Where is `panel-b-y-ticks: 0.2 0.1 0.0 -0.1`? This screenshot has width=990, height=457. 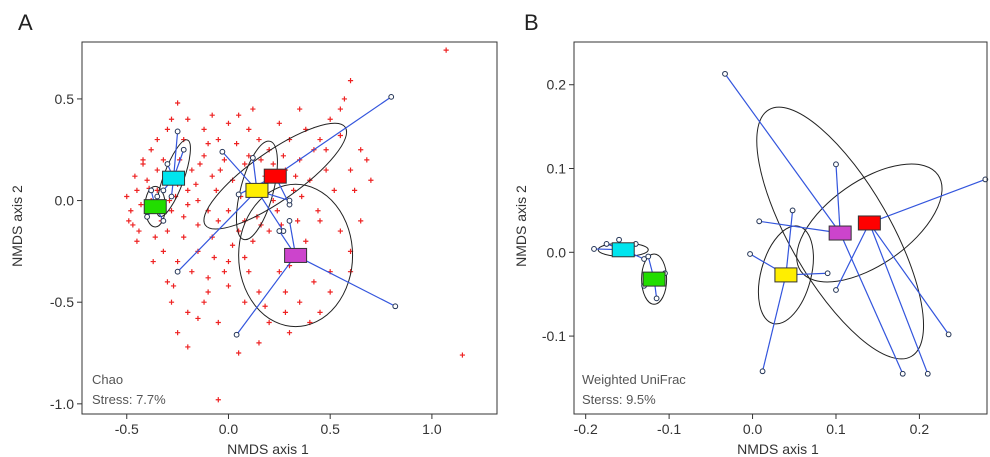
panel-b-y-ticks: 0.2 0.1 0.0 -0.1 is located at coordinates (558, 210).